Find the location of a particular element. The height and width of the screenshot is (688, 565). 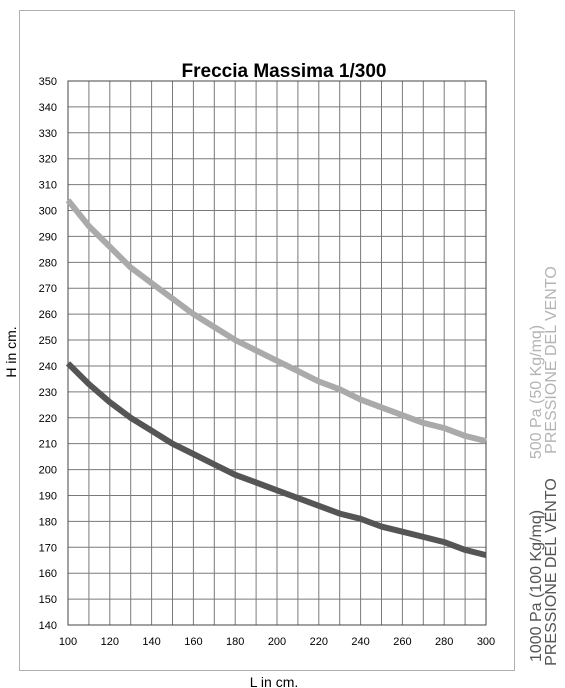

x-tick-label: 280 is located at coordinates (444, 642).